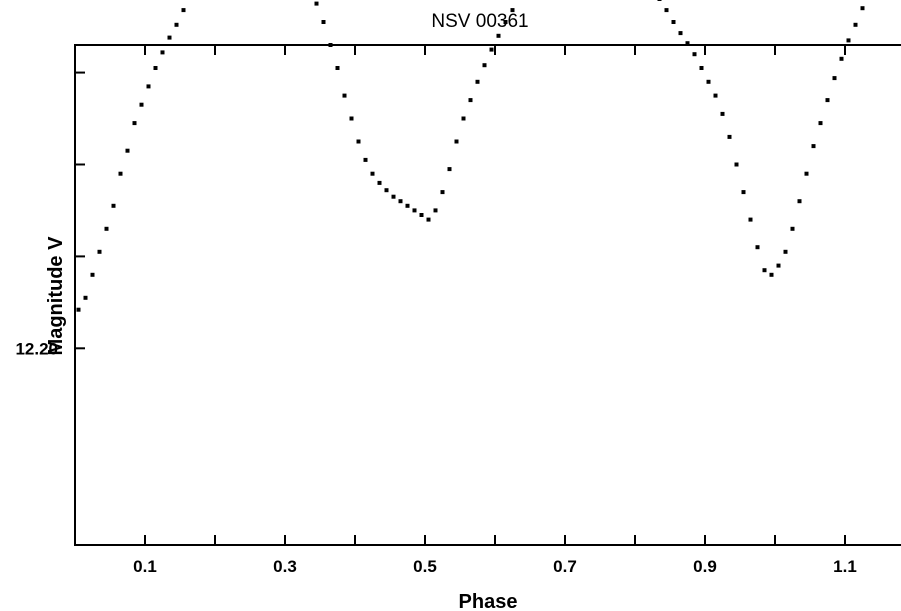  Describe the element at coordinates (425, 566) in the screenshot. I see `x-tick-label: 0.5` at that location.